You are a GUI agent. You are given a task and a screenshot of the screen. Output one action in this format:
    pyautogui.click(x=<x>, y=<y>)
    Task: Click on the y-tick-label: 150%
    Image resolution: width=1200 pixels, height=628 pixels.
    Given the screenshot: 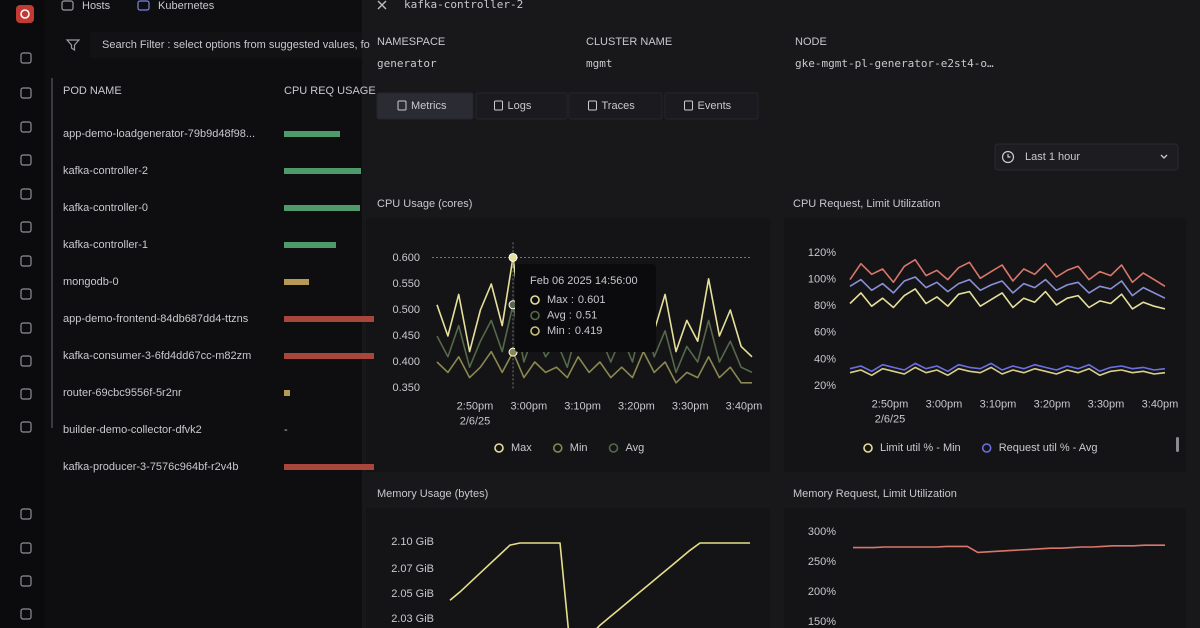 What is the action you would take?
    pyautogui.click(x=822, y=622)
    